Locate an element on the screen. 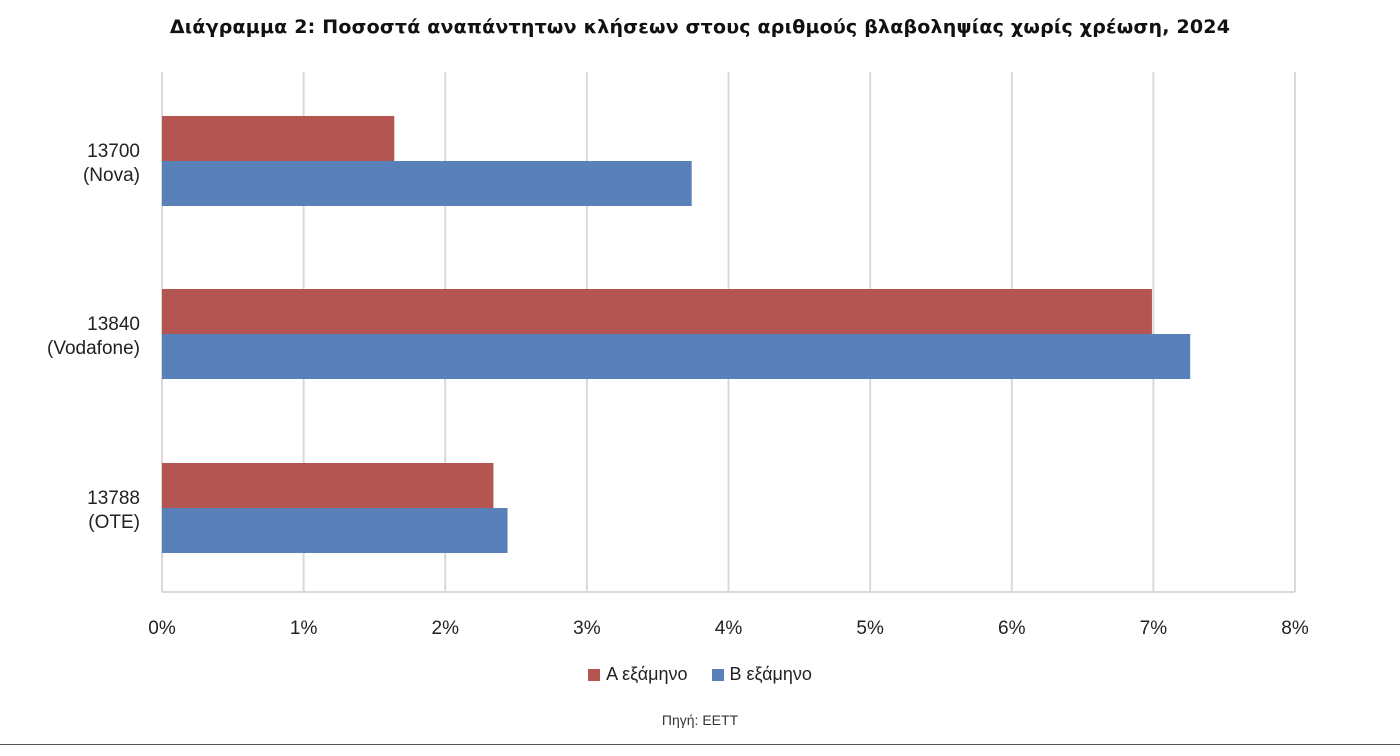  legend-item-series-b: Β εξάμηνο is located at coordinates (761, 674).